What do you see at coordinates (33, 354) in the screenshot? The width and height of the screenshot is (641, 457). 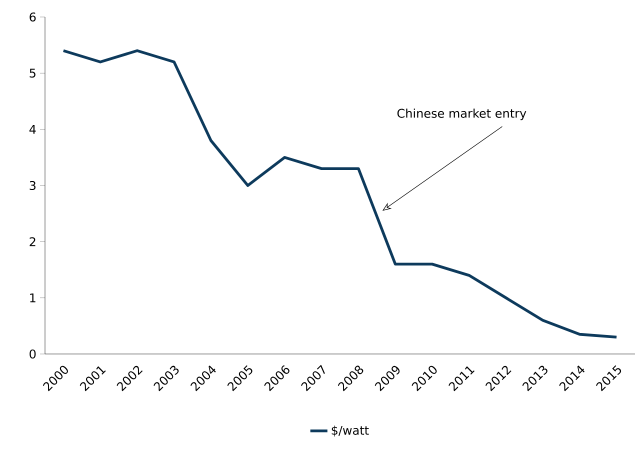 I see `y-tick-label: 0` at bounding box center [33, 354].